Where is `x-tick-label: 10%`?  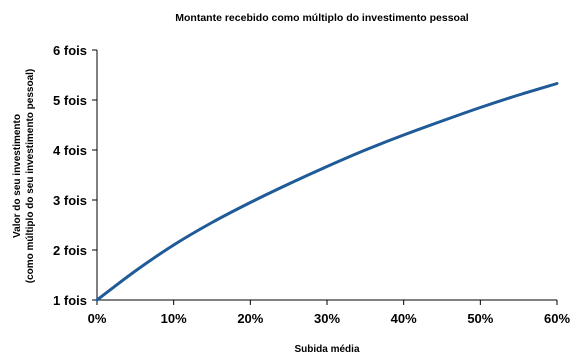
x-tick-label: 10% is located at coordinates (174, 318).